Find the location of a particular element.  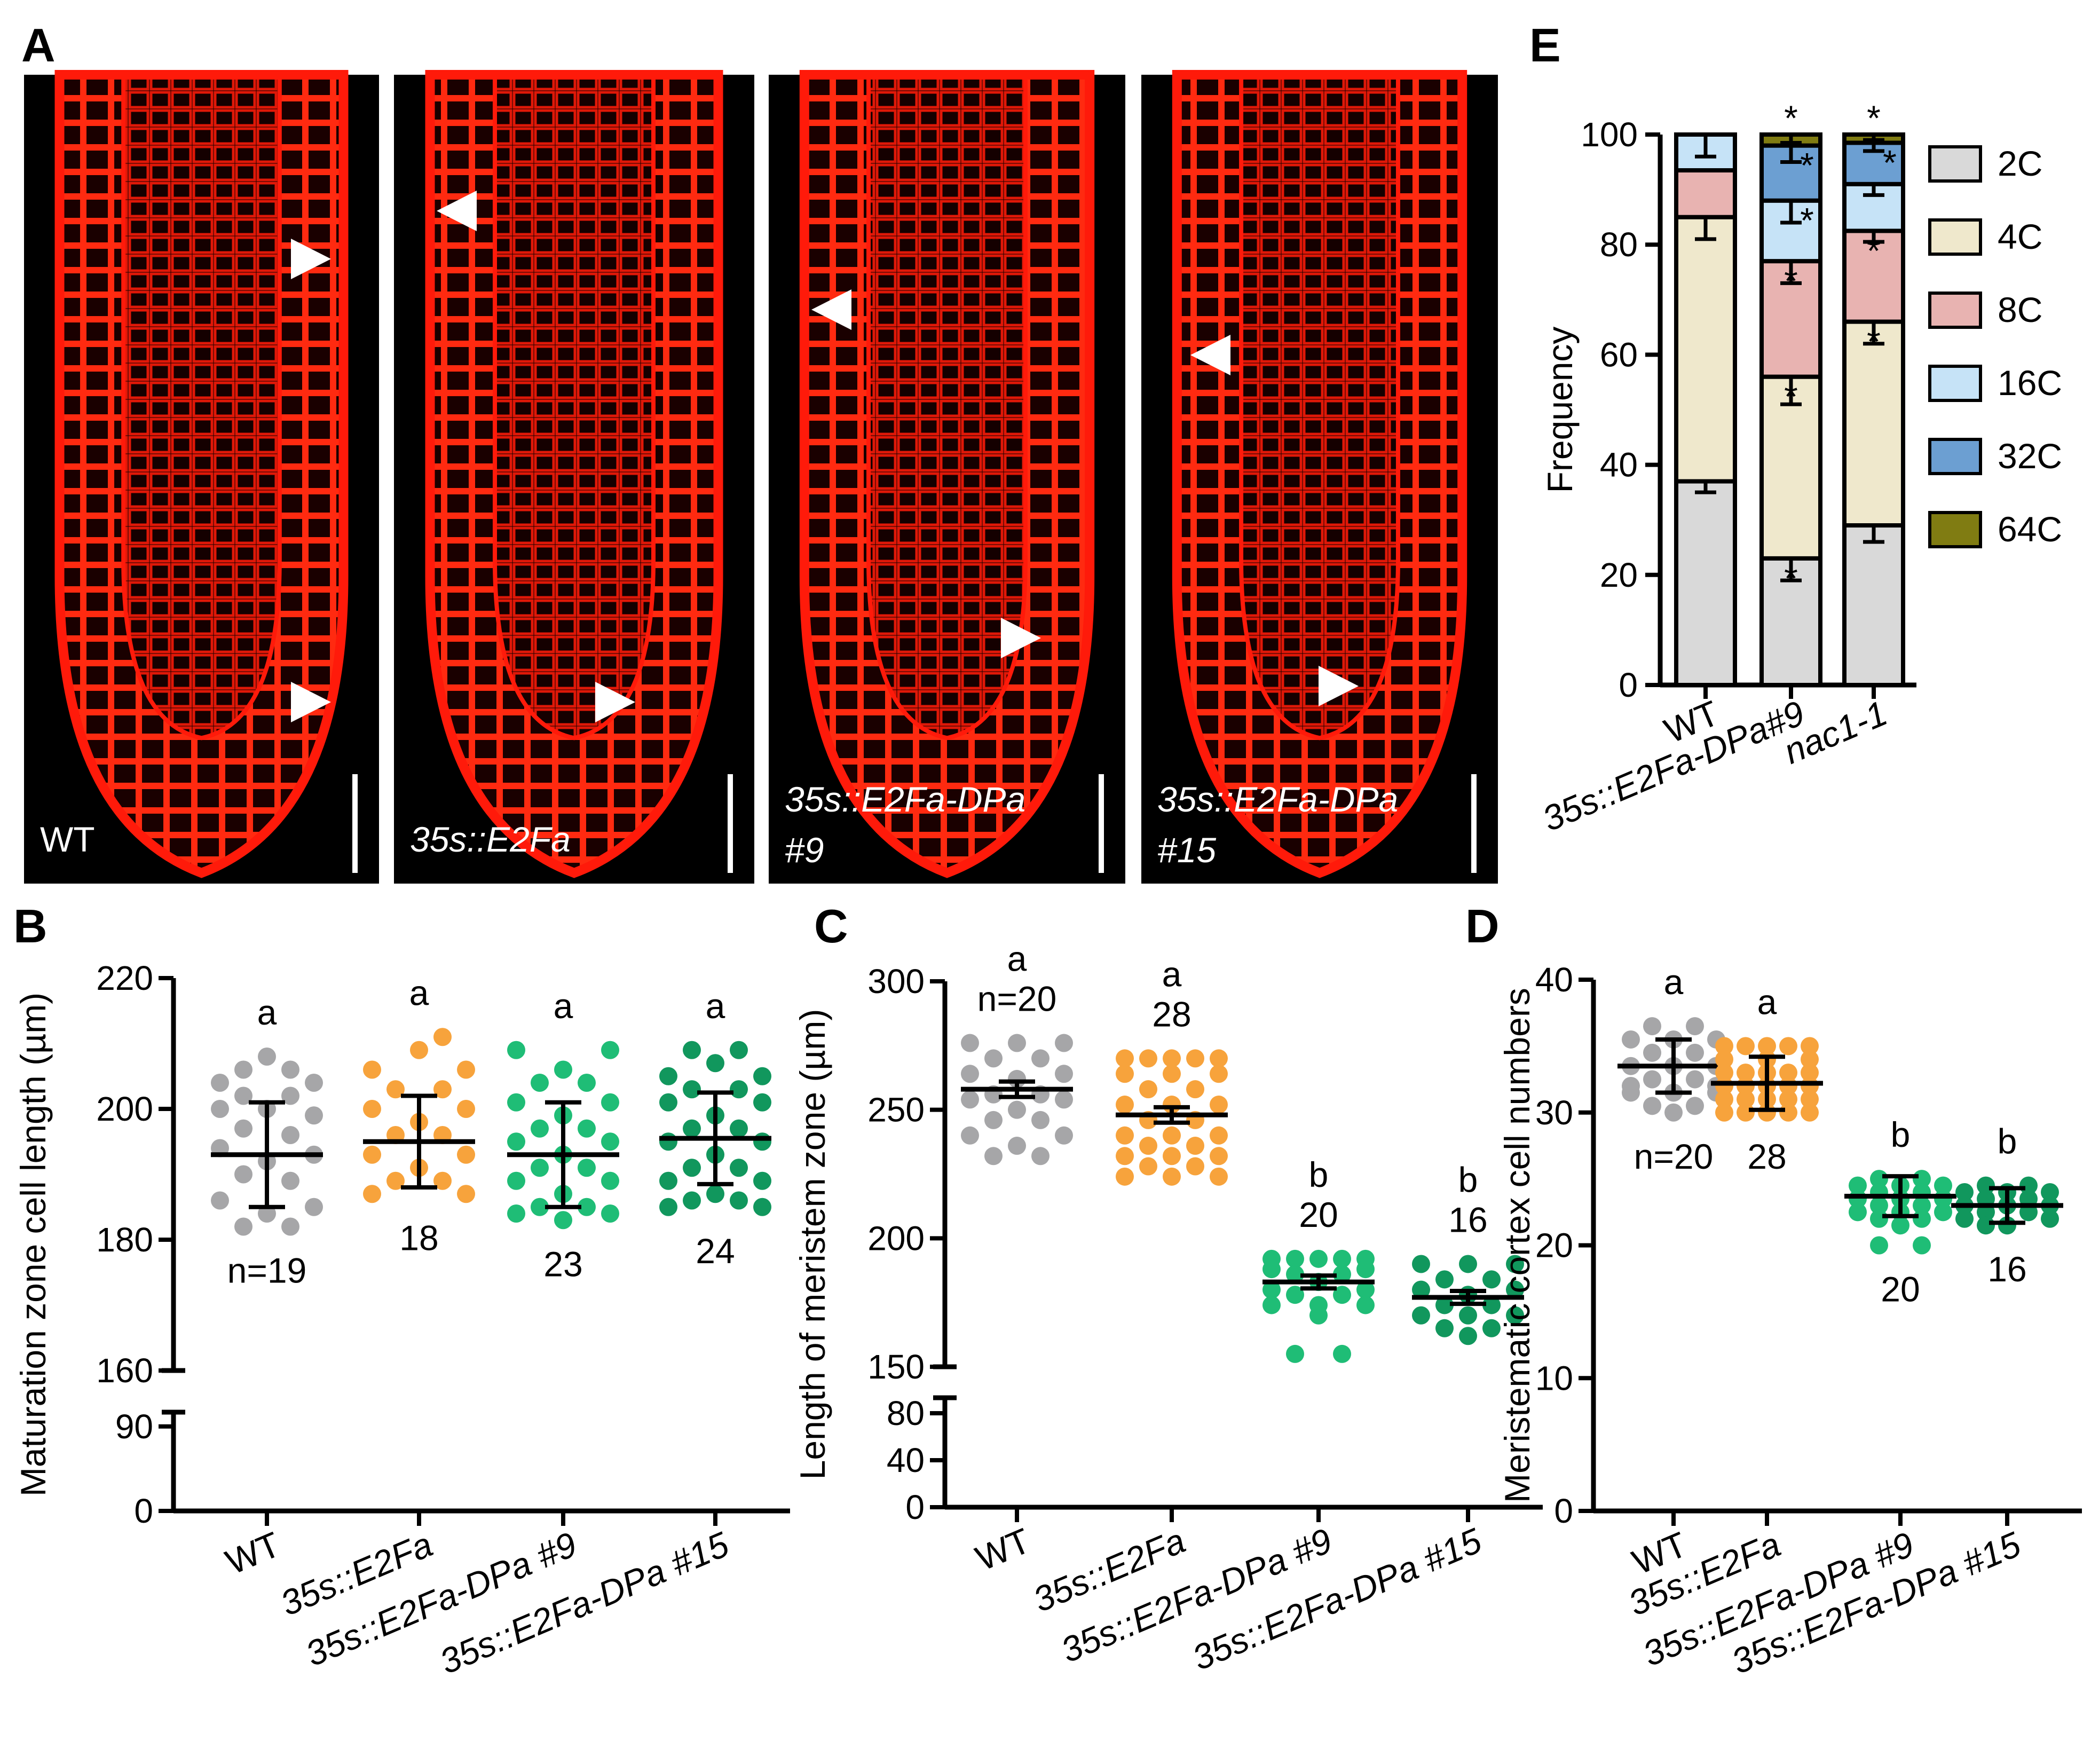

n-label: 23 is located at coordinates (562, 1263).